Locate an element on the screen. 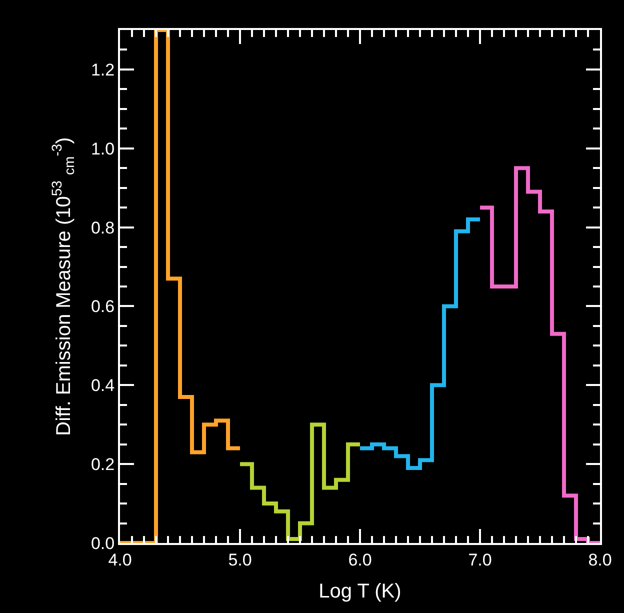 The image size is (624, 613). y-tick-label: 0.8 is located at coordinates (102, 228).